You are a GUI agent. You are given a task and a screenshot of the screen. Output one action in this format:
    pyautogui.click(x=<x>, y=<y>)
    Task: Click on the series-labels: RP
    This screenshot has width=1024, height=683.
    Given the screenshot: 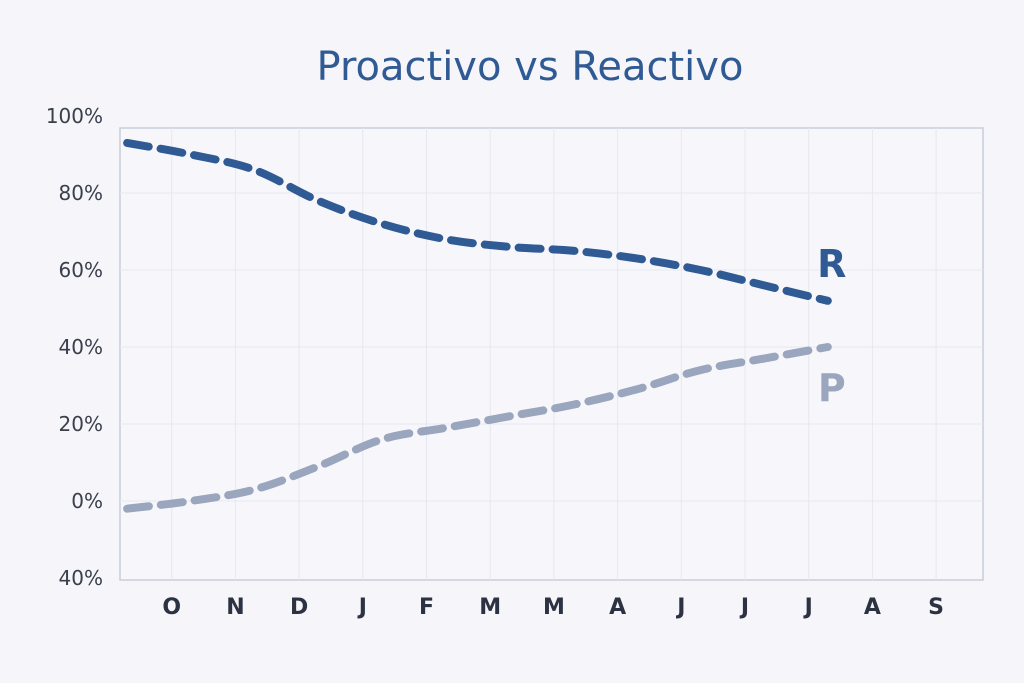 What is the action you would take?
    pyautogui.click(x=831, y=326)
    